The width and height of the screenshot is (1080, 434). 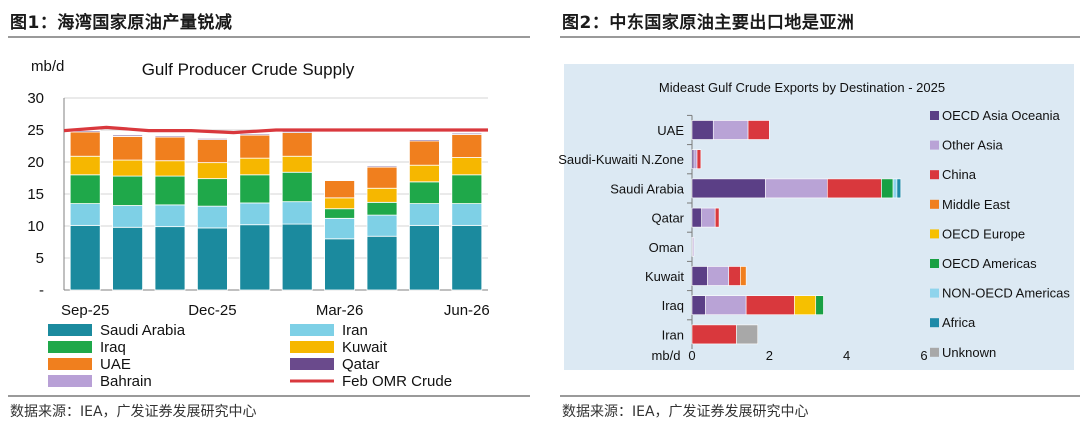 What do you see at coordinates (269, 396) in the screenshot?
I see `left-bottom-rule` at bounding box center [269, 396].